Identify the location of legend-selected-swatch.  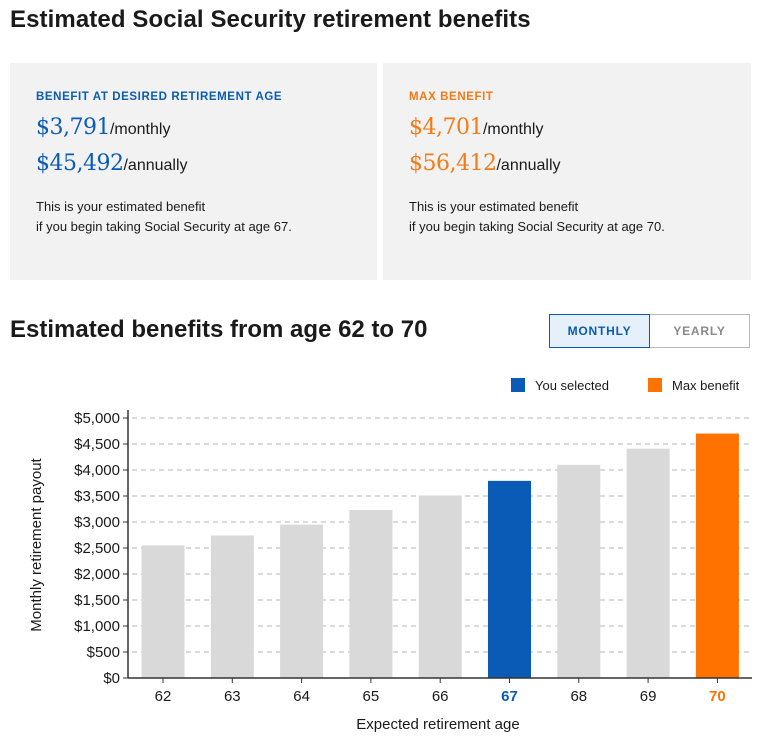
(518, 385).